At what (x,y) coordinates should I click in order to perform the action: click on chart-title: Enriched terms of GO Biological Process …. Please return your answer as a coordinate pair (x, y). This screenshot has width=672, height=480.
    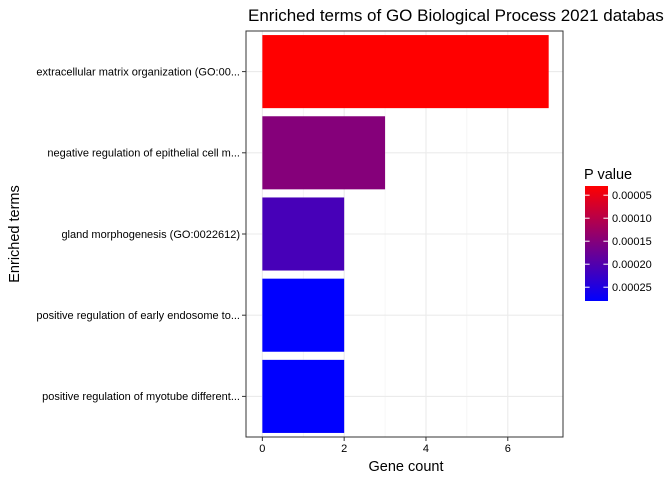
    Looking at the image, I should click on (456, 15).